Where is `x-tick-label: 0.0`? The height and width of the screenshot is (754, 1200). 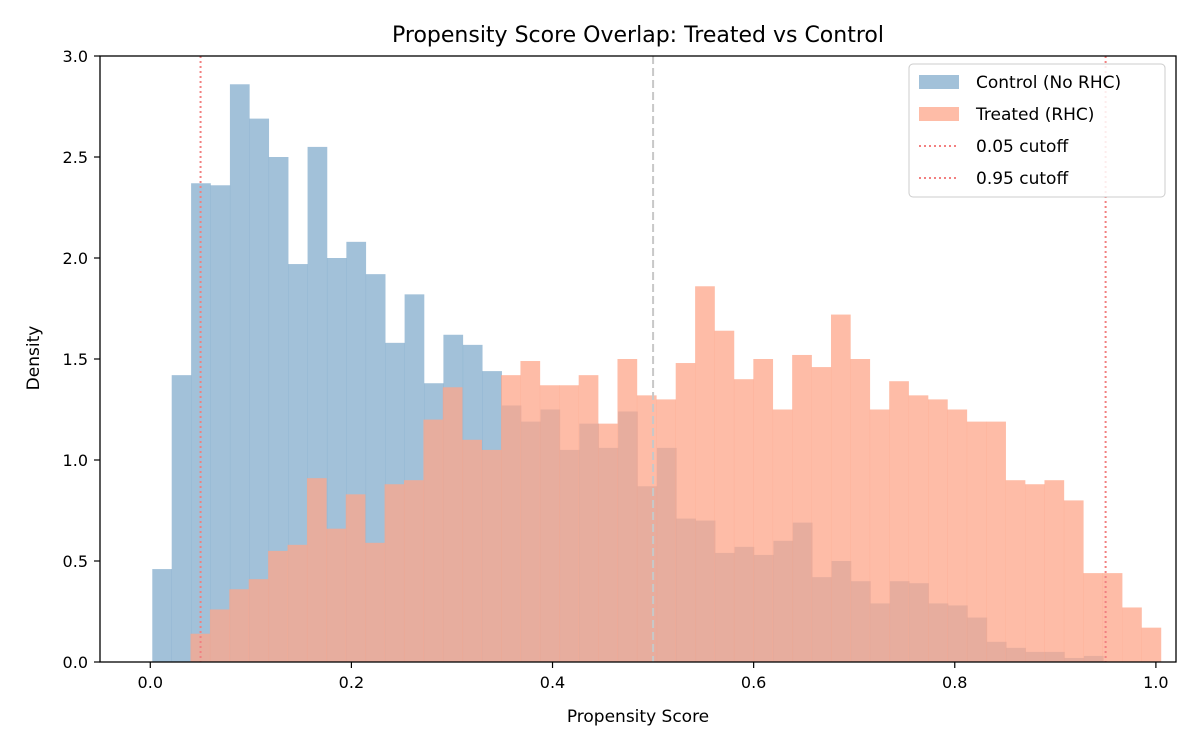
x-tick-label: 0.0 is located at coordinates (150, 682).